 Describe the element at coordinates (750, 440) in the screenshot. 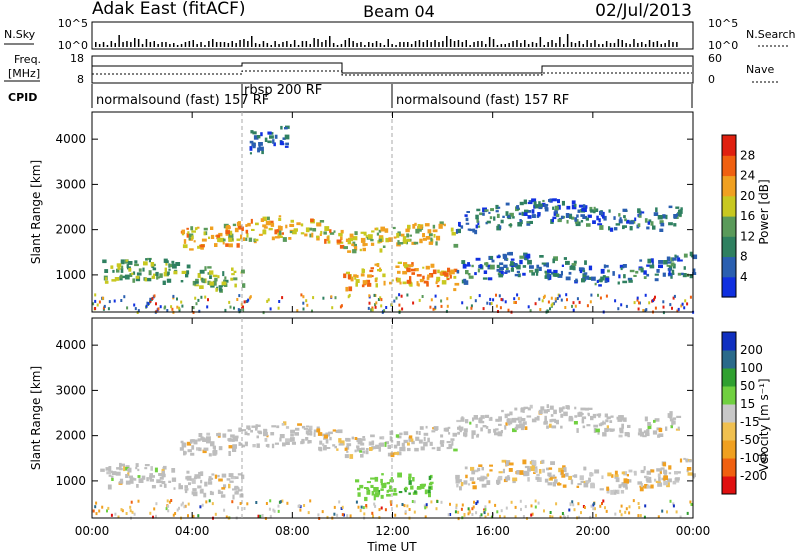

I see `colorbar-tick-label: -50` at that location.